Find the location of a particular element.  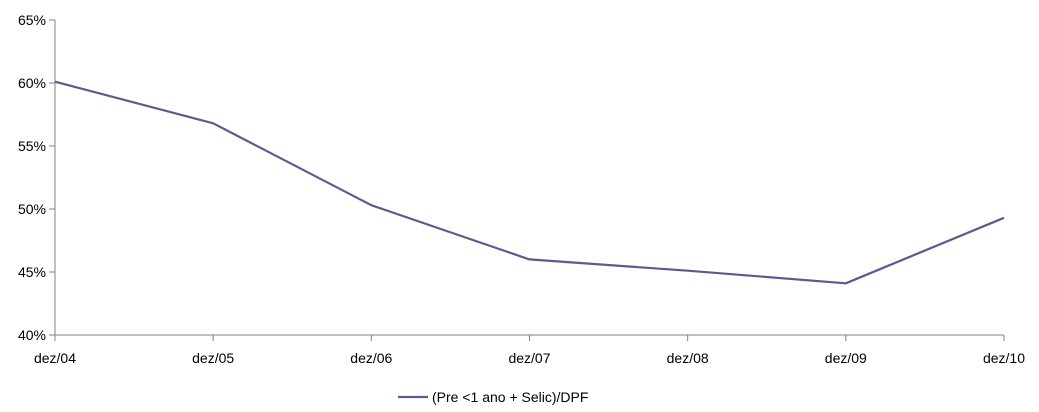

x-tick-label: dez/05 is located at coordinates (213, 358).